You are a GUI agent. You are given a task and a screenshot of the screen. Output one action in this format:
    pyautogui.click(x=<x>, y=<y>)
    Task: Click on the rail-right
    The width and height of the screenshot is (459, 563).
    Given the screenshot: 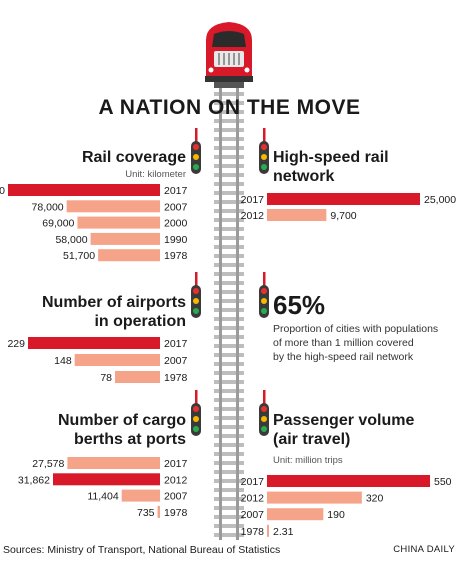 What is the action you would take?
    pyautogui.click(x=237, y=314)
    